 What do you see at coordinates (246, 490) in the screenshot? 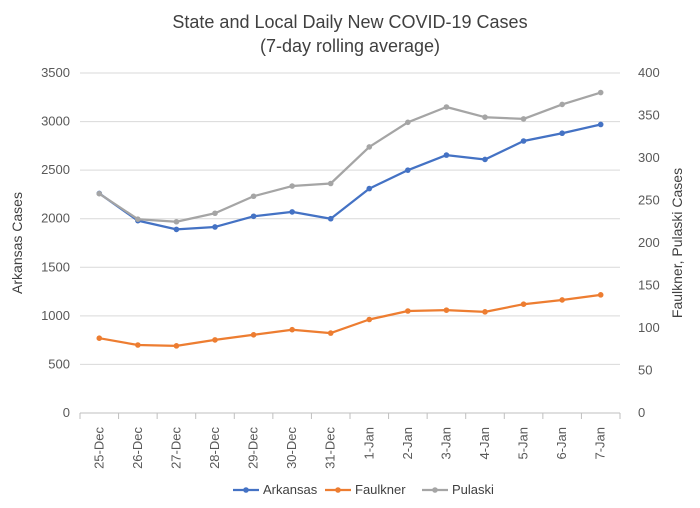
I see `legend-marker-arkansas` at bounding box center [246, 490].